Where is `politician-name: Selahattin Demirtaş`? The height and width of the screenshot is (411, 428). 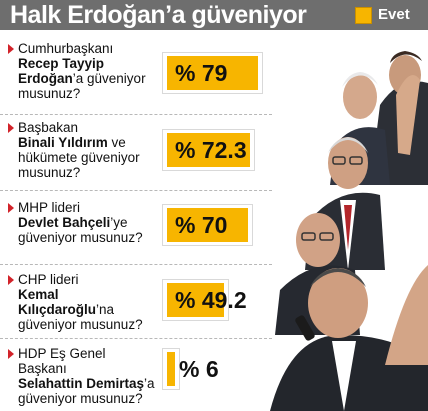 politician-name: Selahattin Demirtaş is located at coordinates (81, 383).